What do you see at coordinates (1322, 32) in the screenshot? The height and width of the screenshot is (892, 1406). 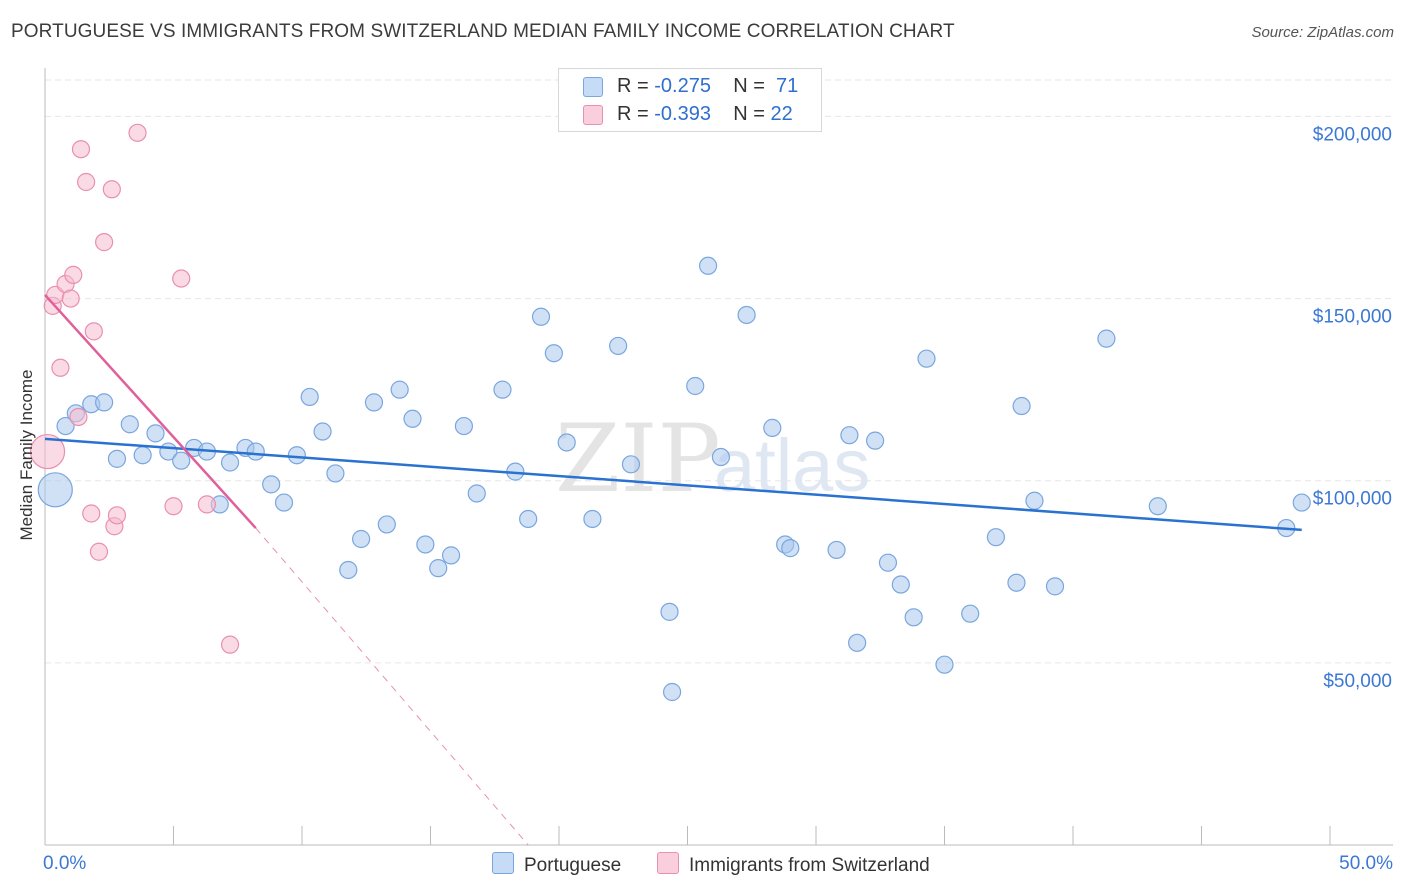 I see `chart-source: Source: ZipAtlas.com` at bounding box center [1322, 32].